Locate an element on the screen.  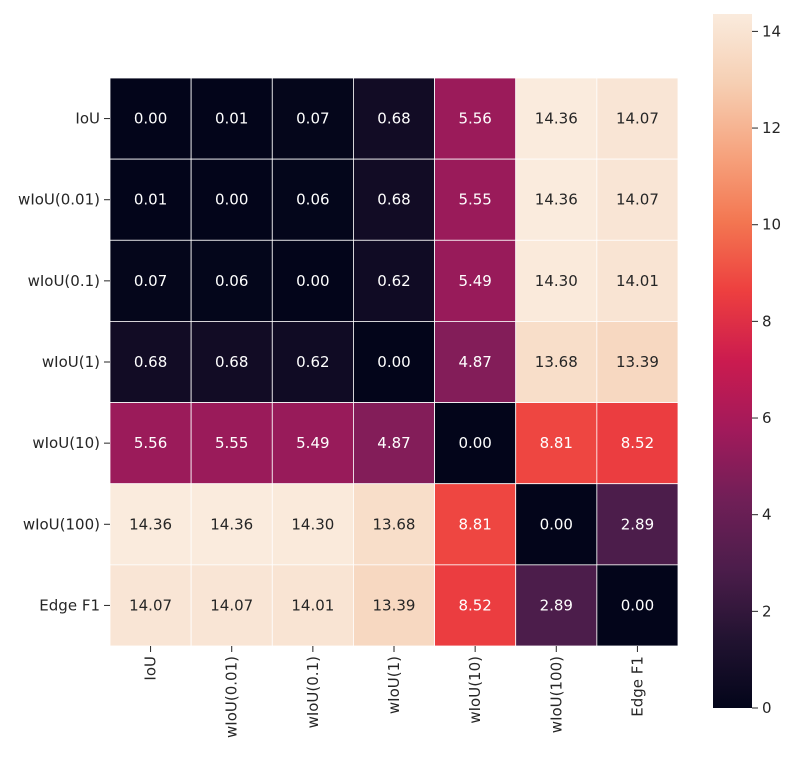
colorbar-gradient is located at coordinates (732, 361).